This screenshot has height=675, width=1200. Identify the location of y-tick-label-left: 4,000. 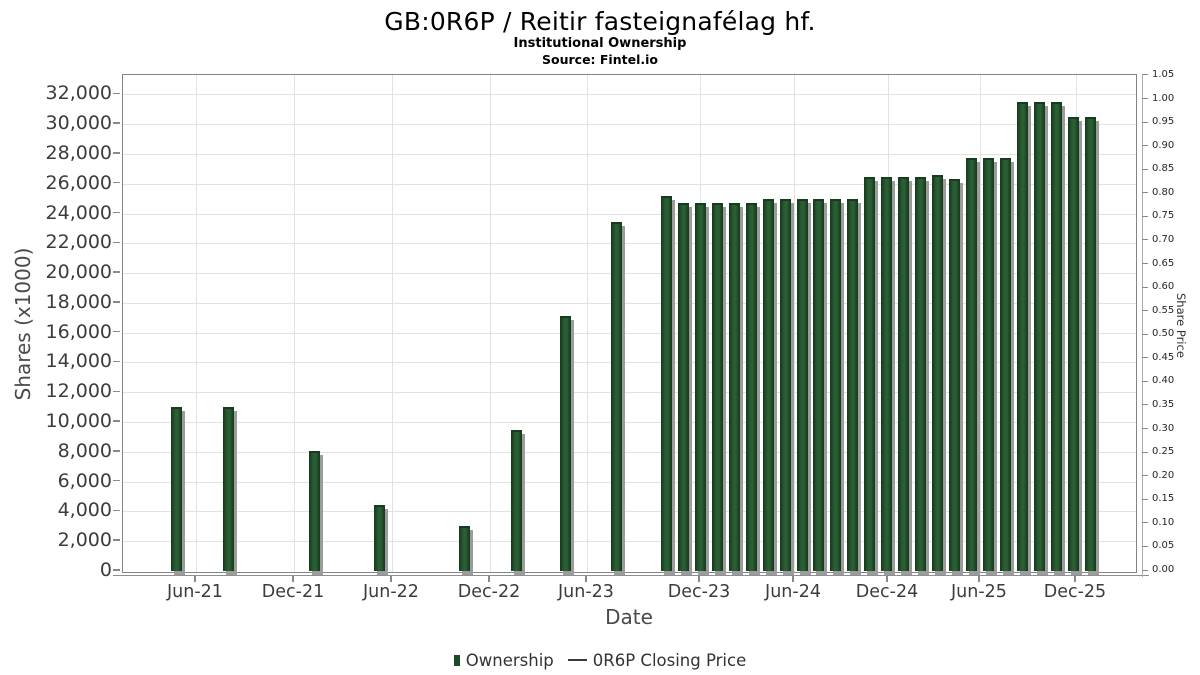
(84, 510).